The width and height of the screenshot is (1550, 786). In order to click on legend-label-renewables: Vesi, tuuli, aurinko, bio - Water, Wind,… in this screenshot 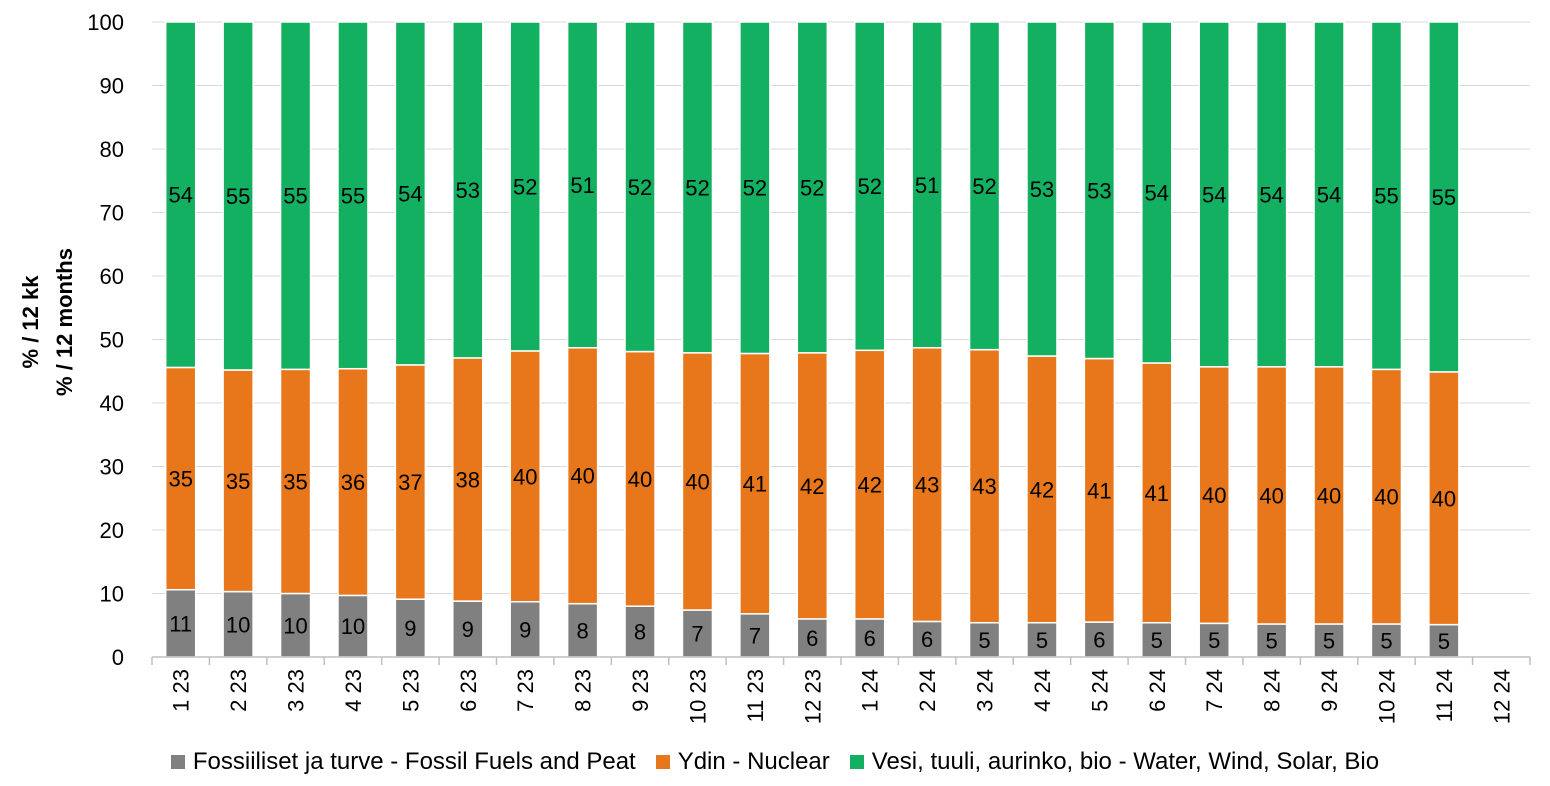, I will do `click(1125, 761)`.